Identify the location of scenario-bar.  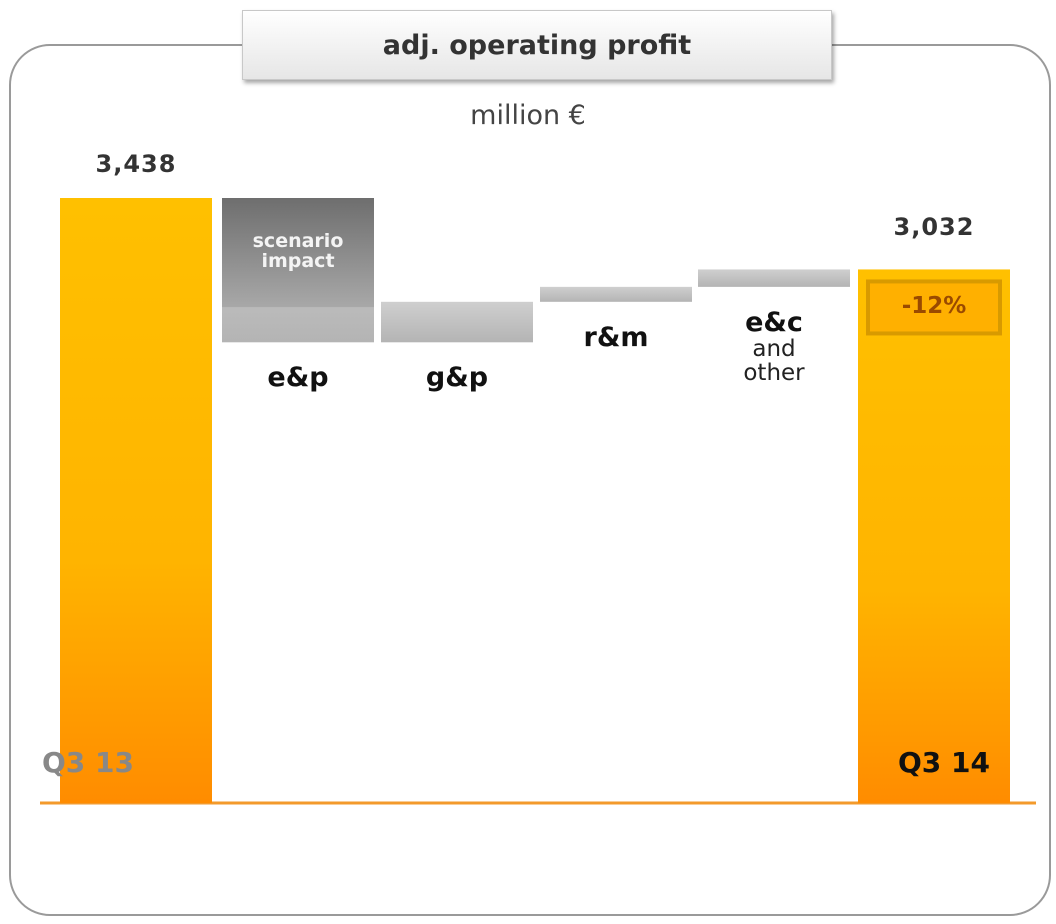
(298, 253).